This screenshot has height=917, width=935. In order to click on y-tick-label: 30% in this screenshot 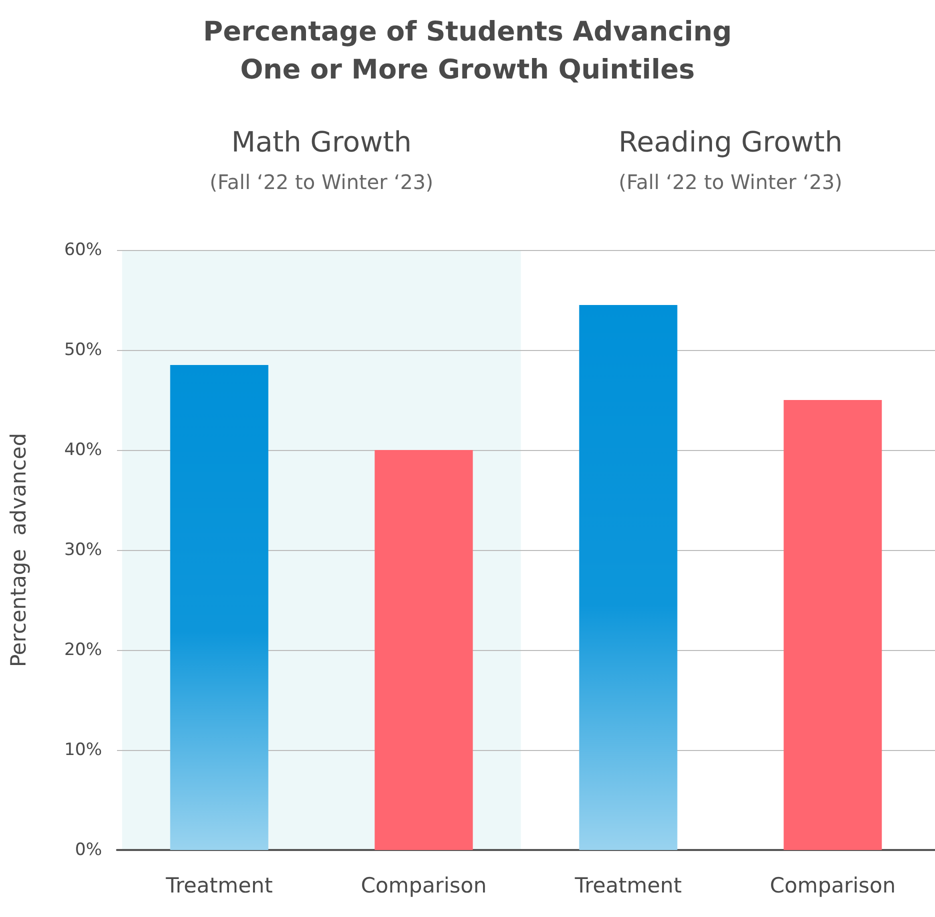, I will do `click(83, 550)`.